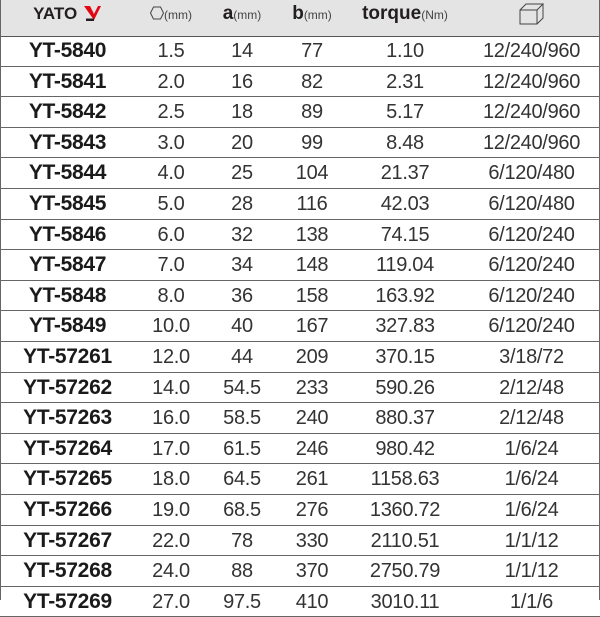 Image resolution: width=600 pixels, height=617 pixels. I want to click on model-cell: YT-57269, so click(67, 601).